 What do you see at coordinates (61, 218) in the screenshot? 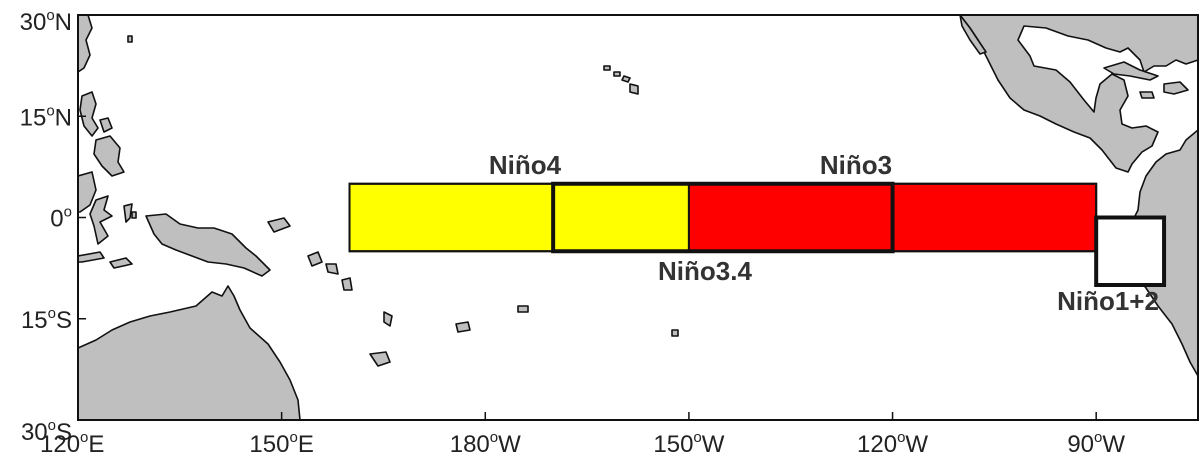
I see `lat-tick-label: 0o` at bounding box center [61, 218].